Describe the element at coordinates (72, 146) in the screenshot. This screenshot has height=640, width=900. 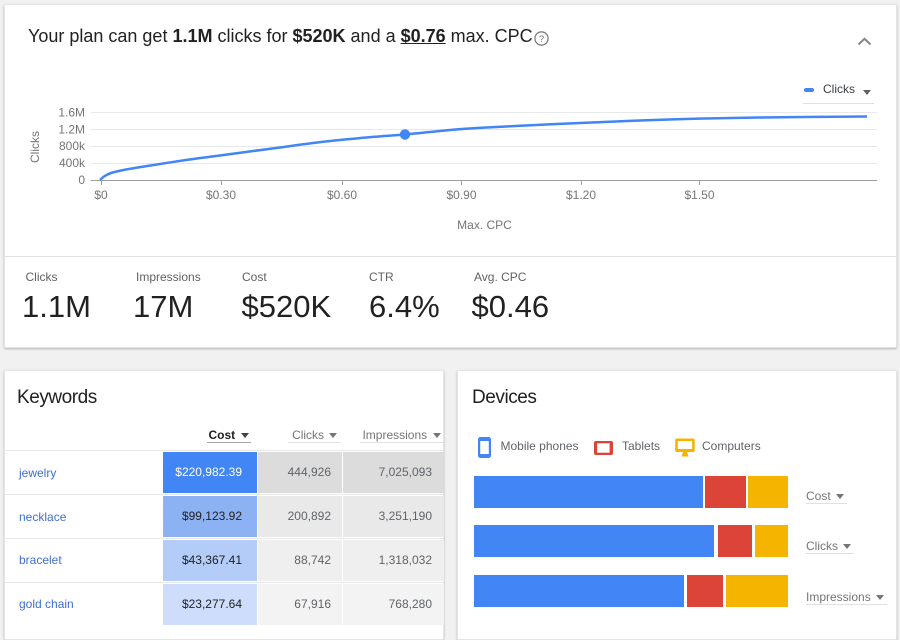
I see `svg-text: 800k` at that location.